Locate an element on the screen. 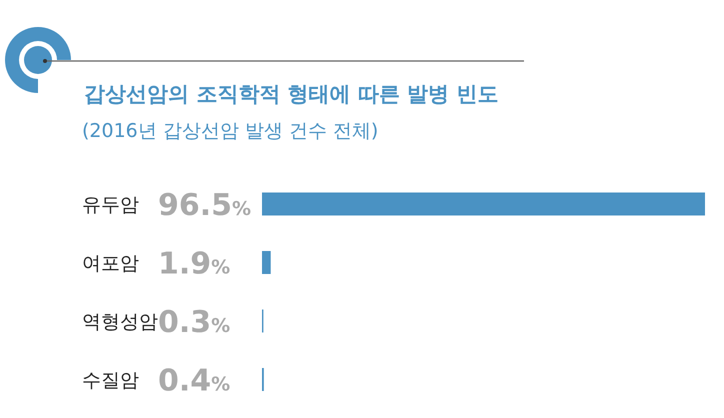  chart-subtitle: (2016년 갑상선암 발생 건수 전체) is located at coordinates (230, 131).